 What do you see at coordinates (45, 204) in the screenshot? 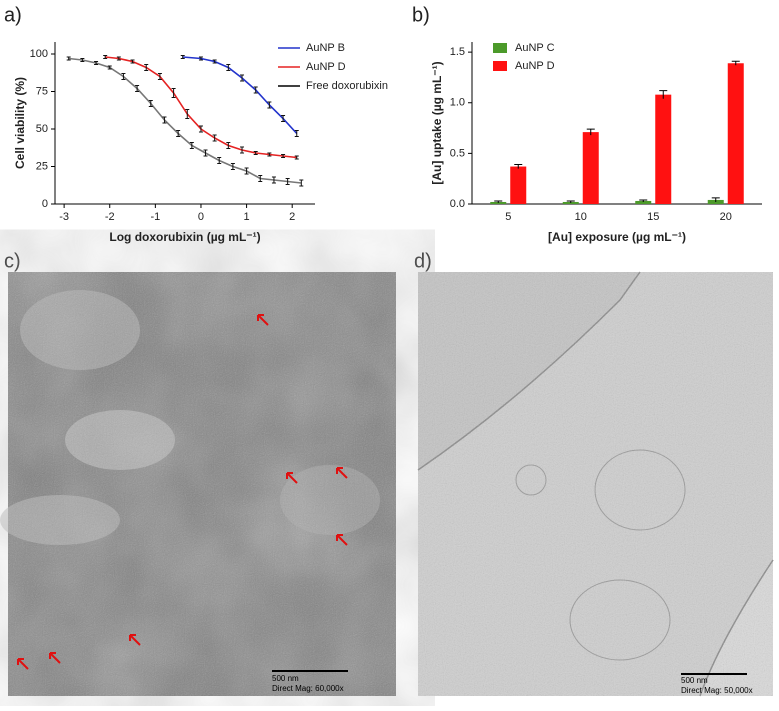
I see `y-tick-label: 0` at bounding box center [45, 204].